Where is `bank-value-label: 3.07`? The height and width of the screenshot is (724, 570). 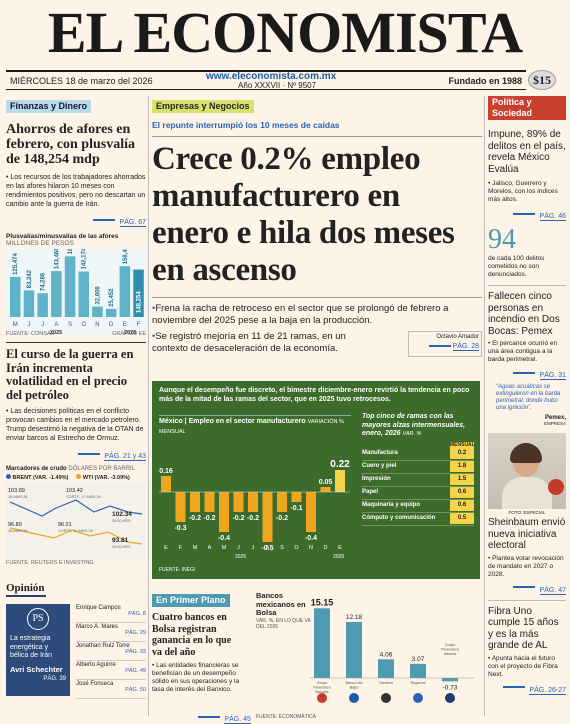
bank-value-label: 3.07 is located at coordinates (418, 659).